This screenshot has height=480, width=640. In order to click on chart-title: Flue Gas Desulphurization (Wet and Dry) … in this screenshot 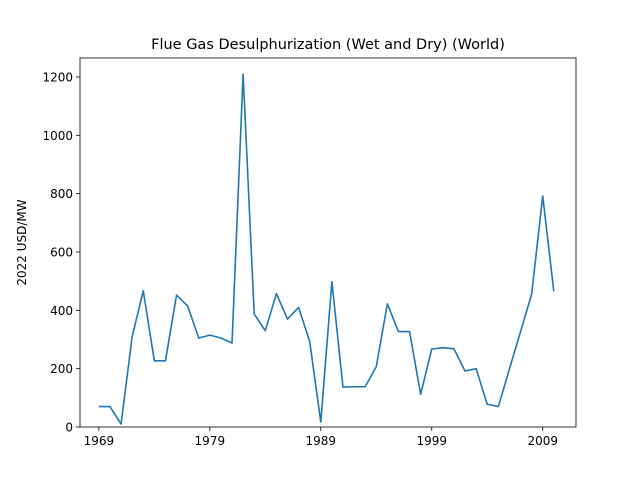, I will do `click(328, 45)`.